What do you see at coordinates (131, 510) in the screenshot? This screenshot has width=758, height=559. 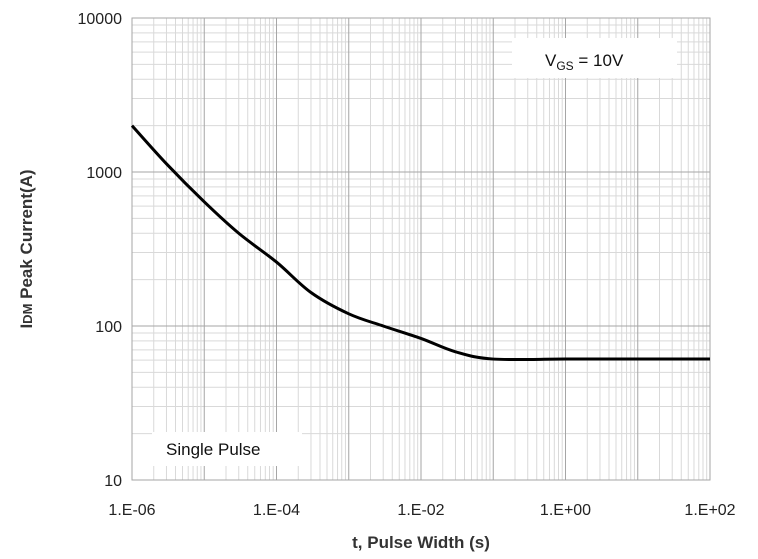 I see `x-tick-label: 1.E-06` at bounding box center [131, 510].